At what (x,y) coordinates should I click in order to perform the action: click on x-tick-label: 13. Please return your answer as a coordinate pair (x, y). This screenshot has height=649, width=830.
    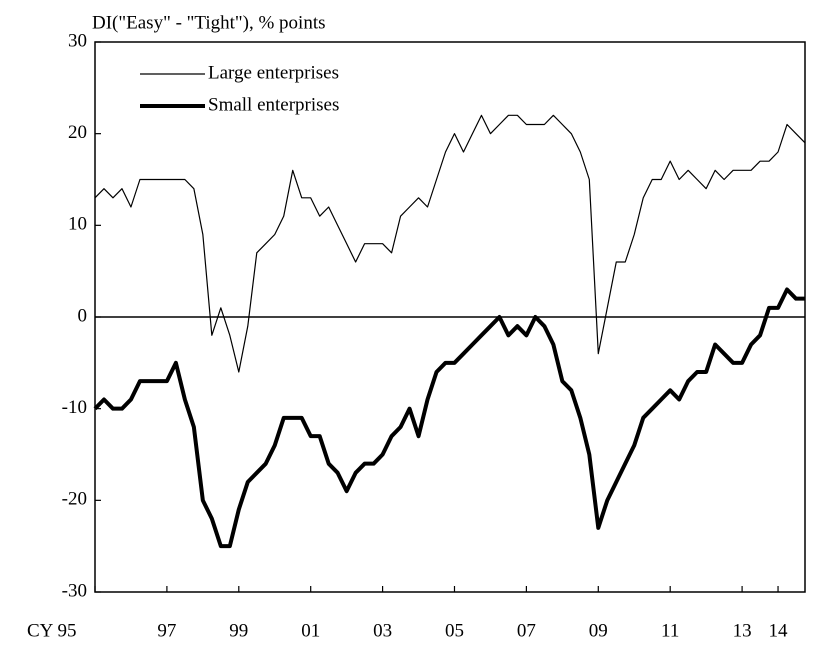
    Looking at the image, I should click on (742, 630).